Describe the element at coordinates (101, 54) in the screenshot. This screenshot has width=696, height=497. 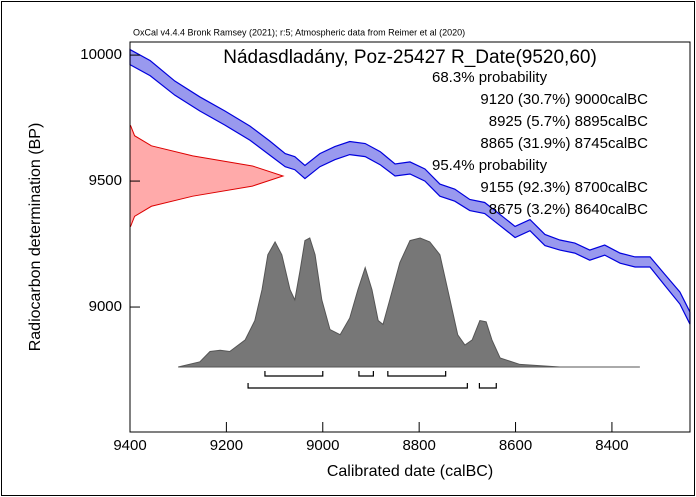
I see `y-tick-label: 10000` at that location.